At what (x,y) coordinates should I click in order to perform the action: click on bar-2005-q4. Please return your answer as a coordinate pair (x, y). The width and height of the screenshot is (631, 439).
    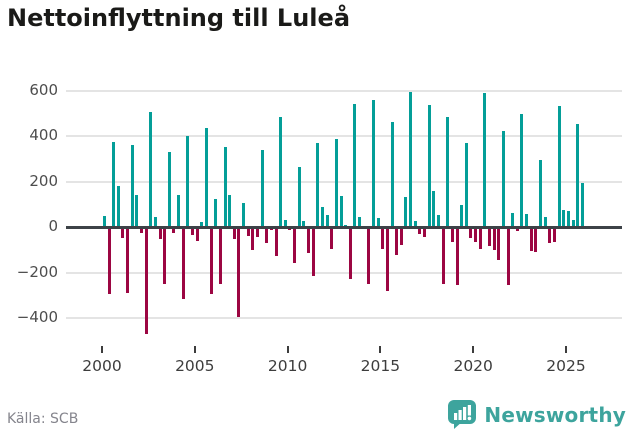
    Looking at the image, I should click on (211, 261).